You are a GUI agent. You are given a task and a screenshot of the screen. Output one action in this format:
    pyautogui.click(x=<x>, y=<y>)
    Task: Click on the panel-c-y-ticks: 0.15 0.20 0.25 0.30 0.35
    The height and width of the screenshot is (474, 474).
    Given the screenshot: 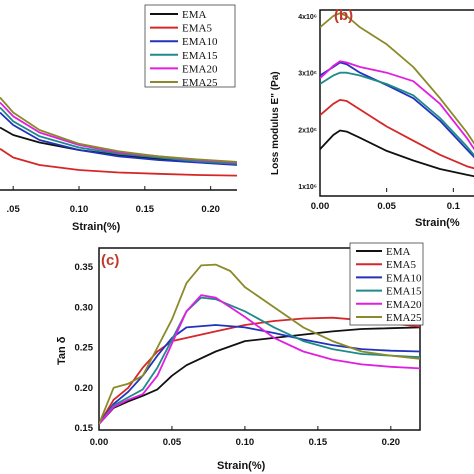 What is the action you would take?
    pyautogui.click(x=84, y=348)
    